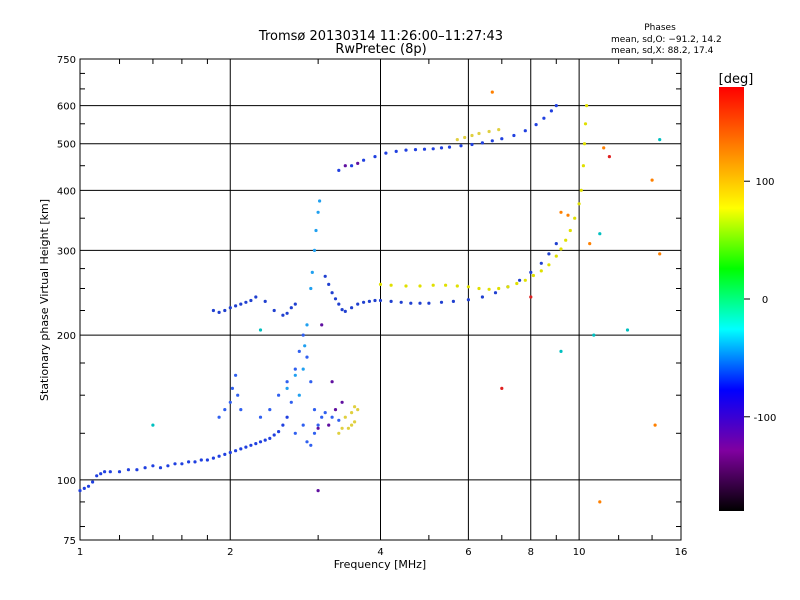  I want to click on x-tick-label: 2, so click(230, 552).